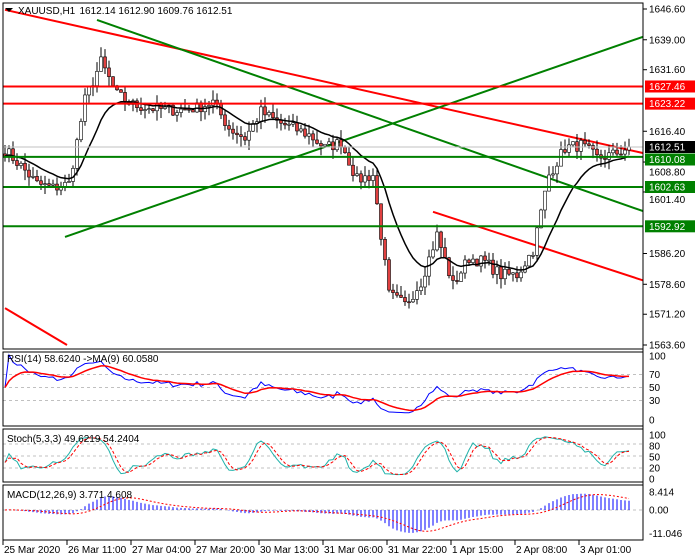  Describe the element at coordinates (655, 388) in the screenshot. I see `rsi-axis-label: 50` at that location.